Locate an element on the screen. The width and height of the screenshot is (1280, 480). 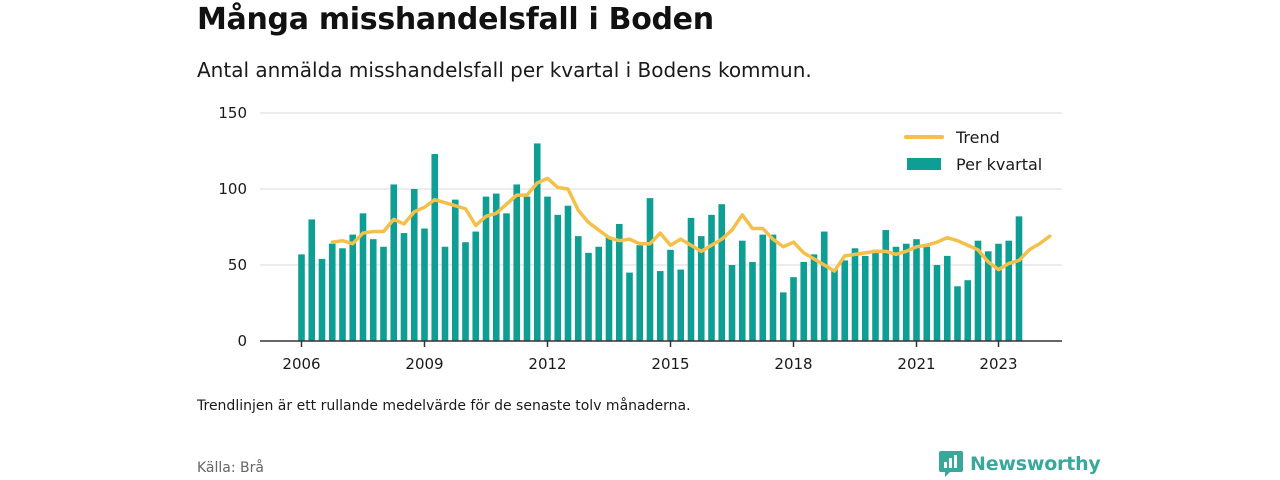
y-tick-label: 150 is located at coordinates (232, 113).